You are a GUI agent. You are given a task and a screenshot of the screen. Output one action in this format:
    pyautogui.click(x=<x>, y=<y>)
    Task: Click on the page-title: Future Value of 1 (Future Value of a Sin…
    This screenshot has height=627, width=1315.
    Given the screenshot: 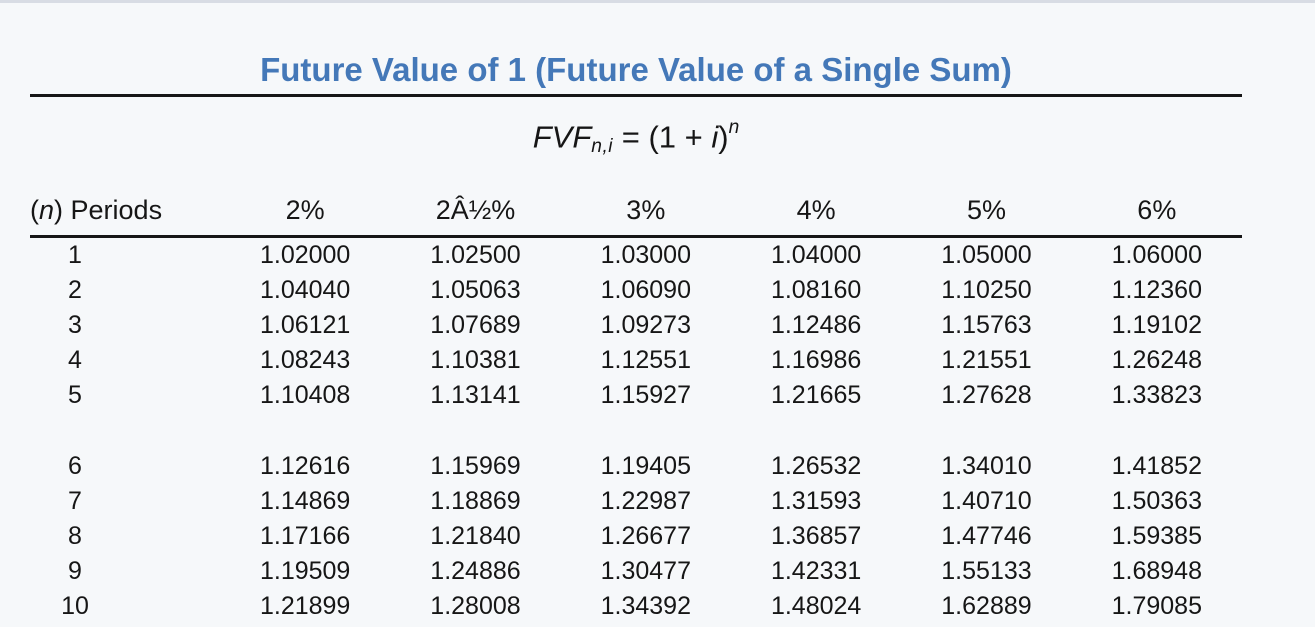 What is the action you would take?
    pyautogui.click(x=636, y=69)
    